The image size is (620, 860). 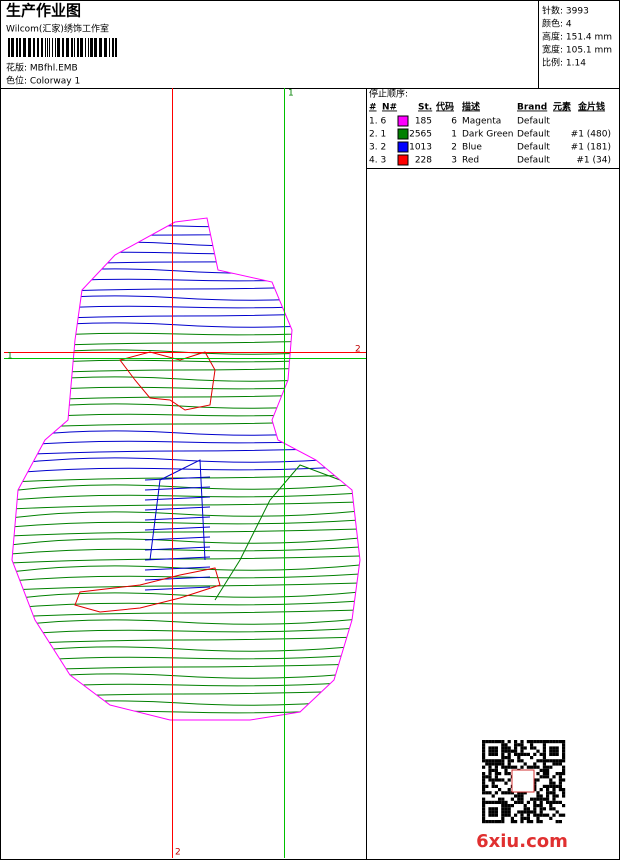 What do you see at coordinates (377, 122) in the screenshot?
I see `row-index: 1. 6` at bounding box center [377, 122].